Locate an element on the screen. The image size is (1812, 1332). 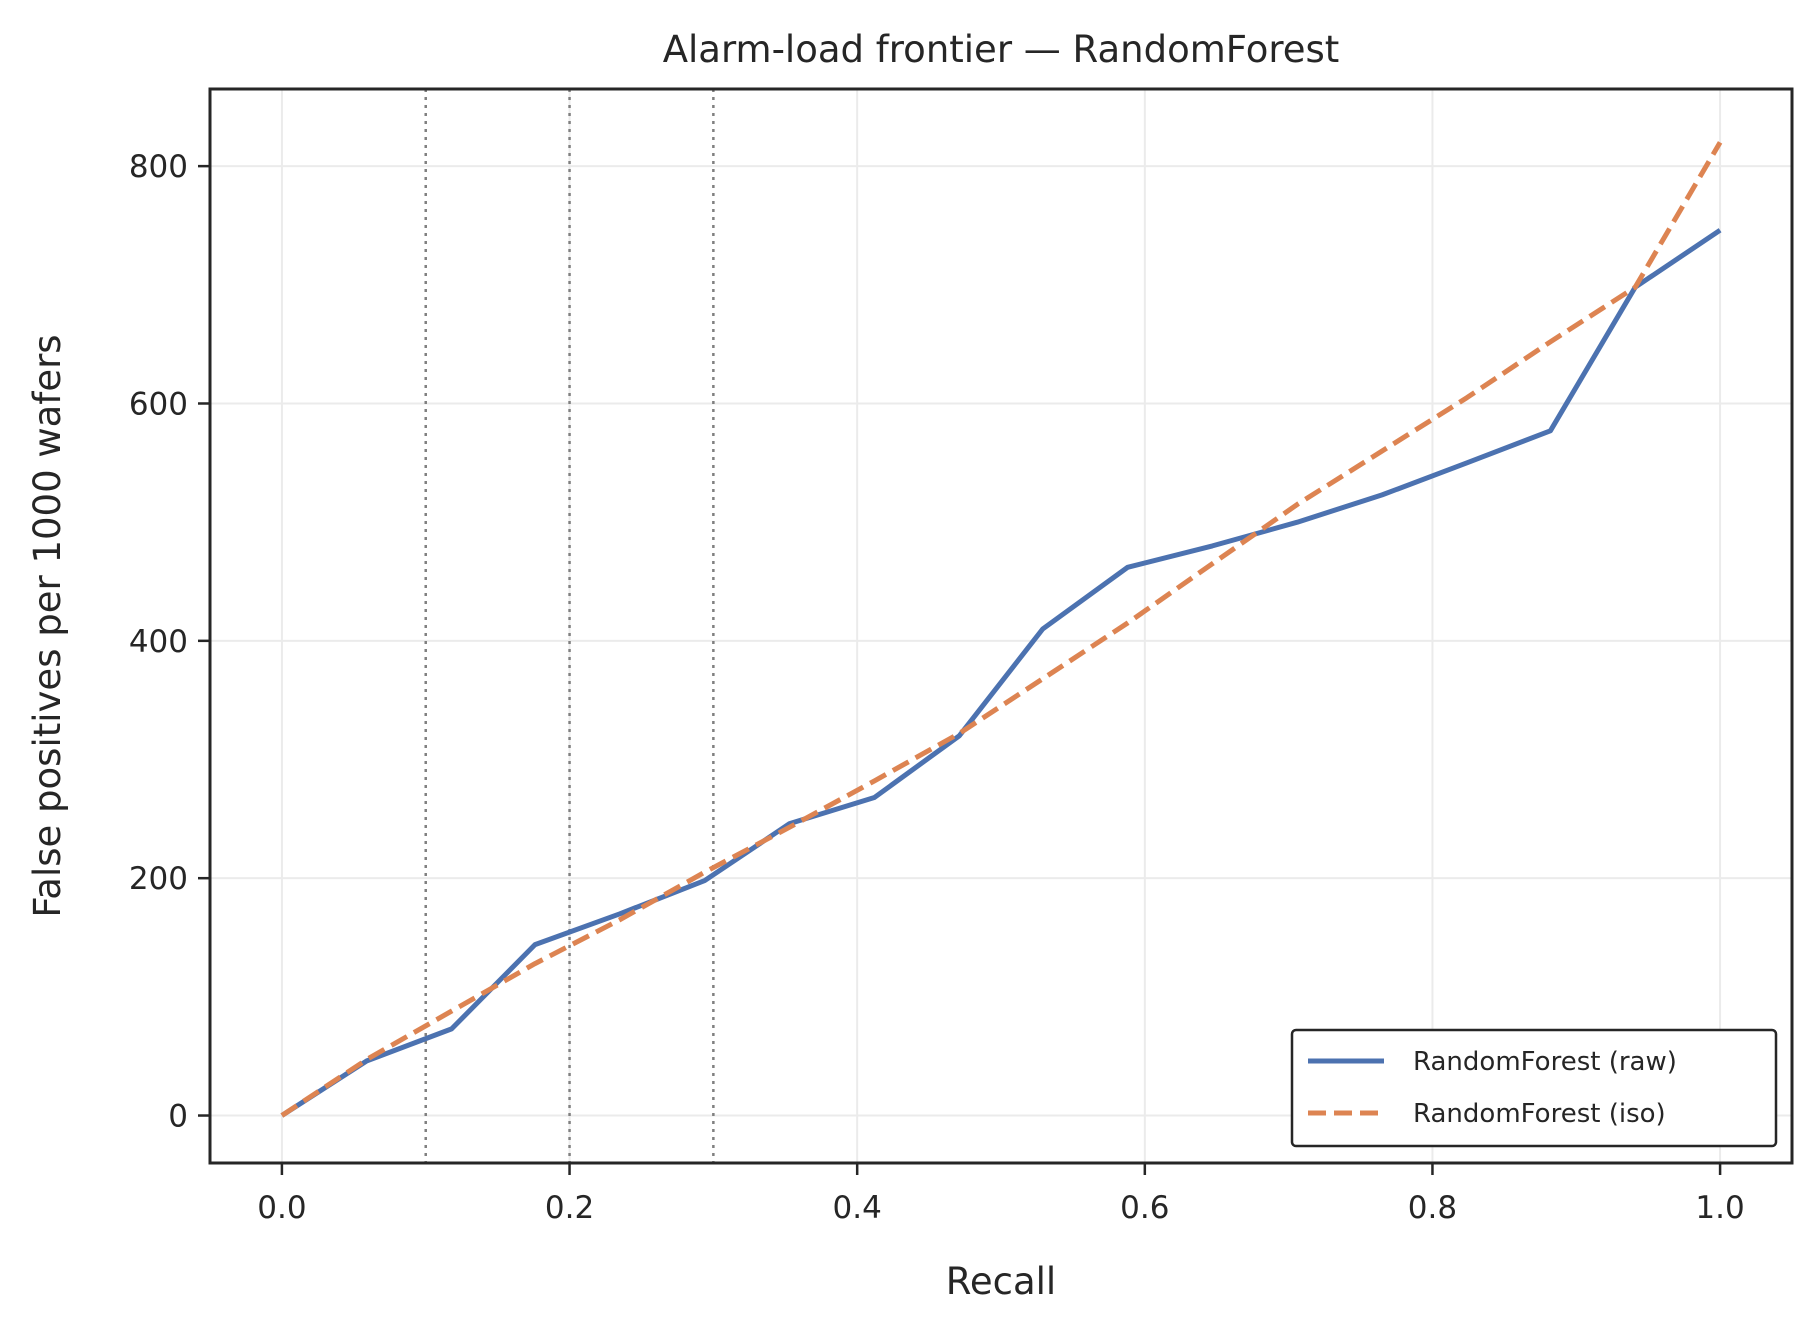
x-tick-label-2: 0.4 is located at coordinates (857, 1208).